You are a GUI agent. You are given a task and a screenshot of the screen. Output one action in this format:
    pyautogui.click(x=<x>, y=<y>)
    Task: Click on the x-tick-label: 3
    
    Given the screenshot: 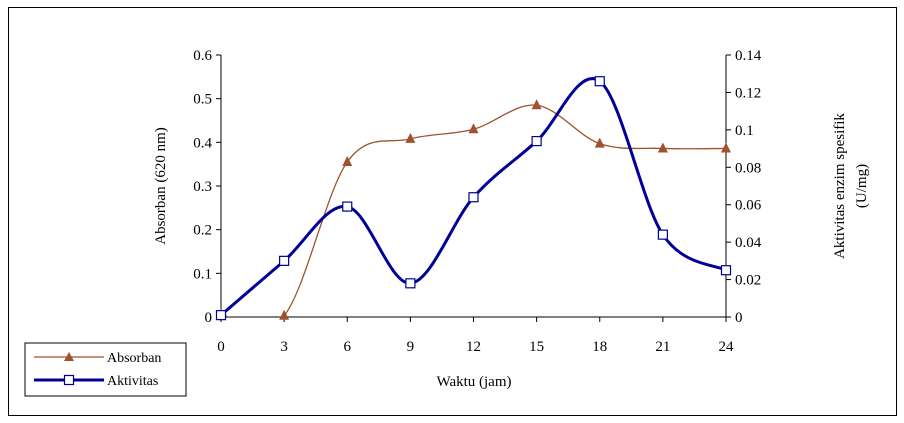 What is the action you would take?
    pyautogui.click(x=284, y=347)
    